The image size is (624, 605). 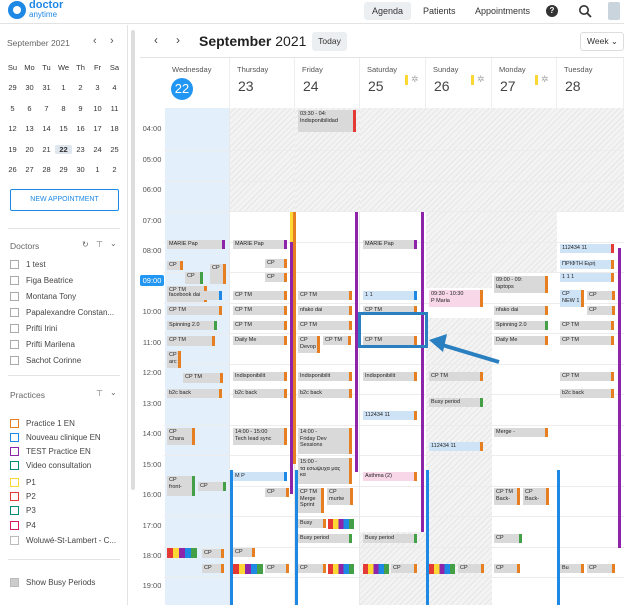 I want to click on doctor-item: Sachot Corinne, so click(x=66, y=360).